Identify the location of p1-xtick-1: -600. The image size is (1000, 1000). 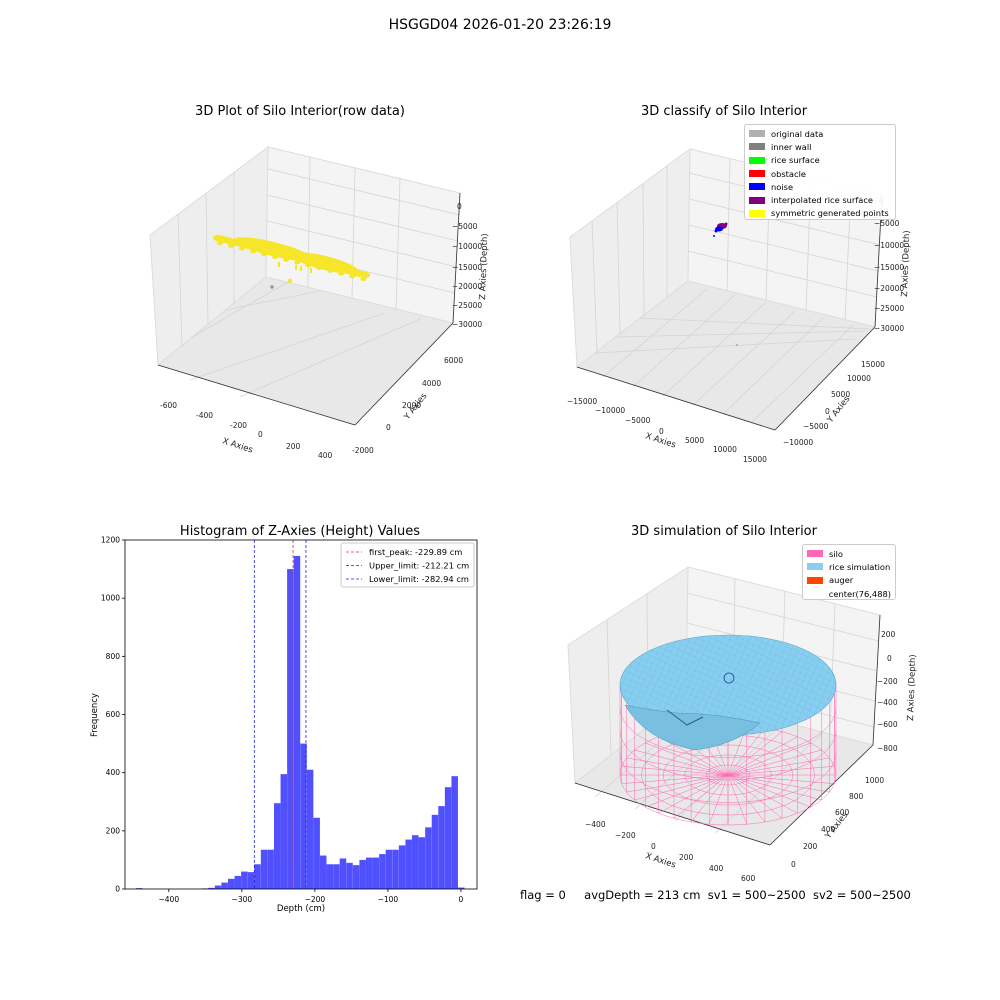
(168, 405).